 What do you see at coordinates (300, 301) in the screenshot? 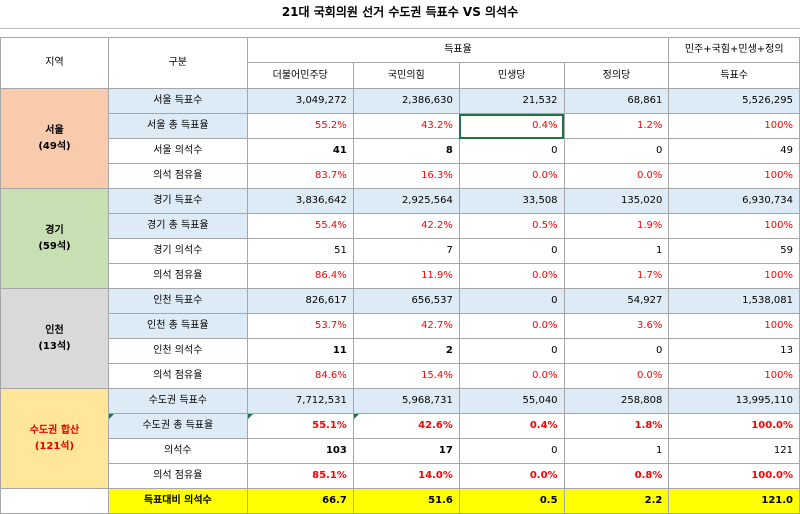
I see `cell: 826,617` at bounding box center [300, 301].